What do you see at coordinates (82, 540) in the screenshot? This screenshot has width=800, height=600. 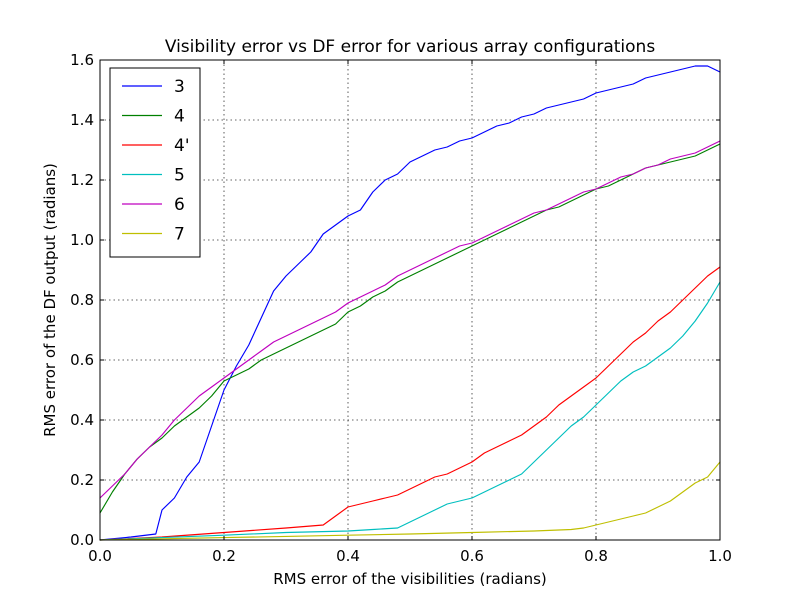 I see `y-tick-label: 0.0` at bounding box center [82, 540].